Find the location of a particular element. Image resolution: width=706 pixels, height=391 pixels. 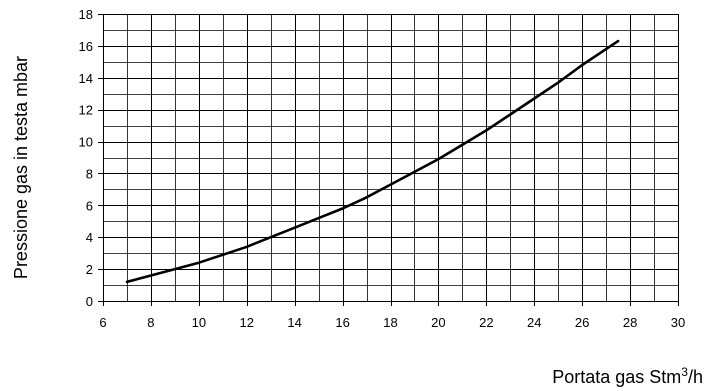

x-axis-title-superscript: 3 is located at coordinates (684, 372).